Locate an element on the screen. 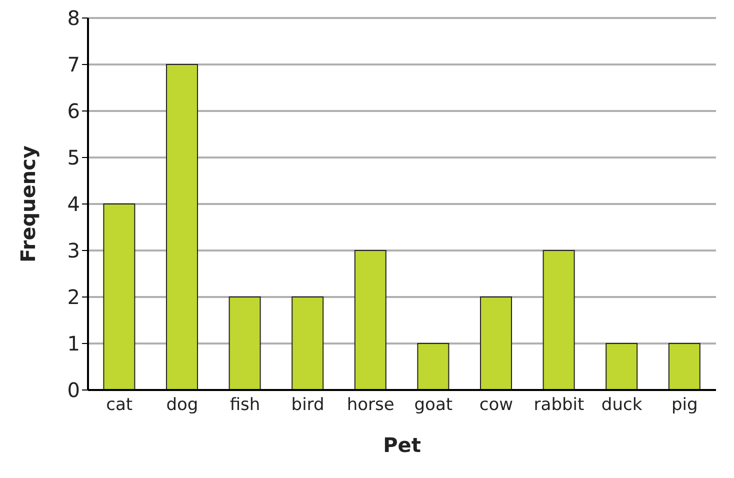 Image resolution: width=734 pixels, height=478 pixels. x-tick-label: fish is located at coordinates (245, 405).